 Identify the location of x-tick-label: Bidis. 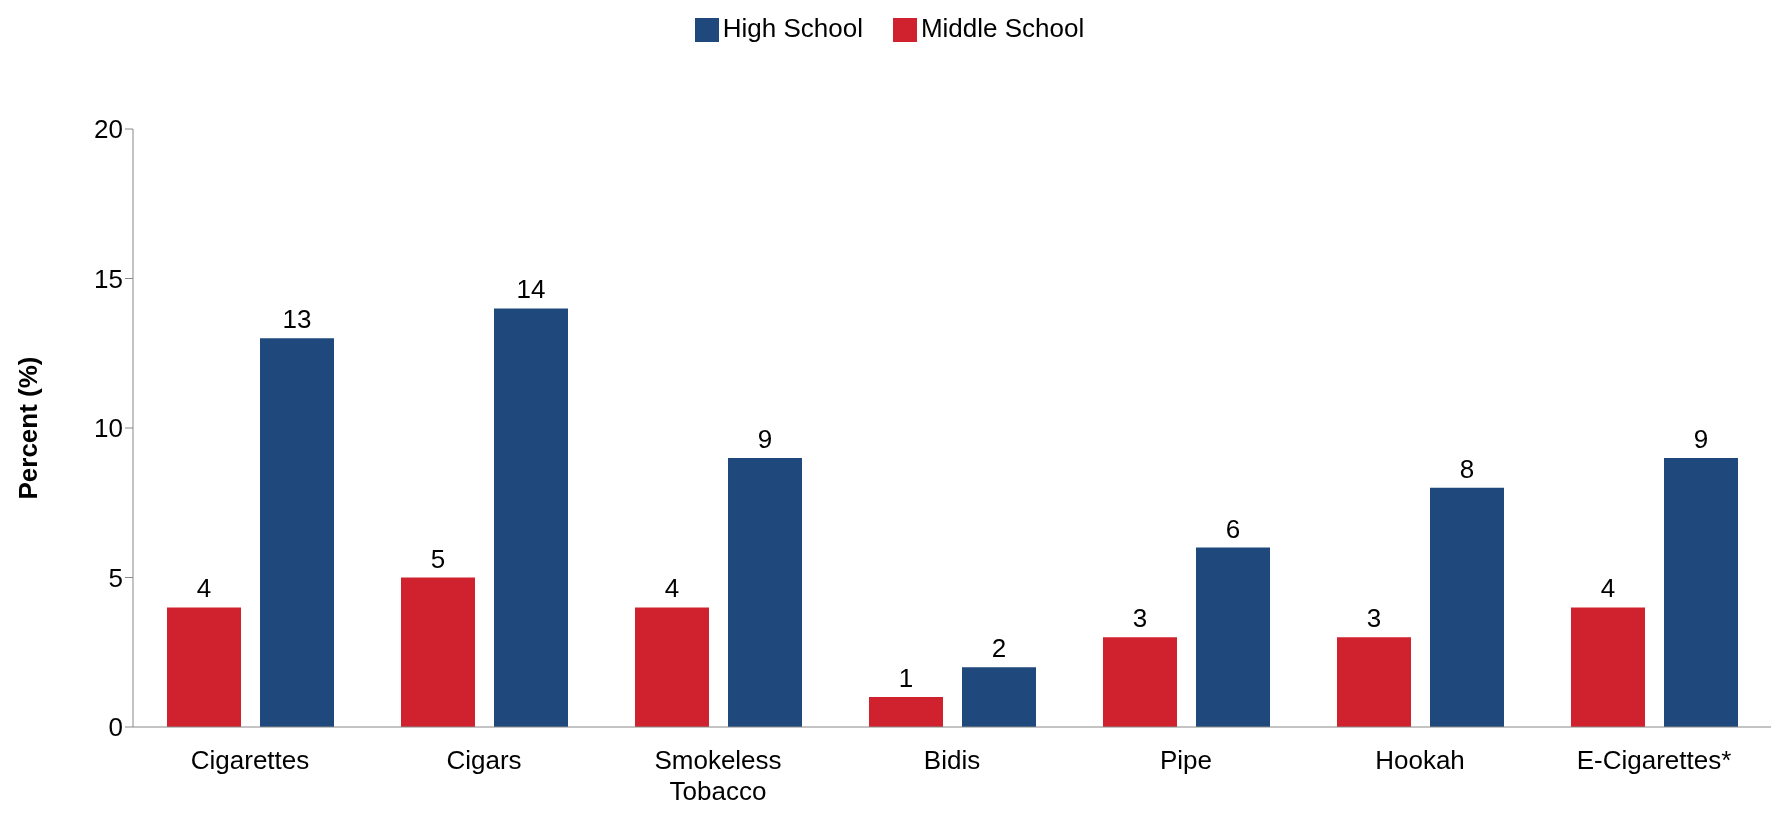
(952, 760).